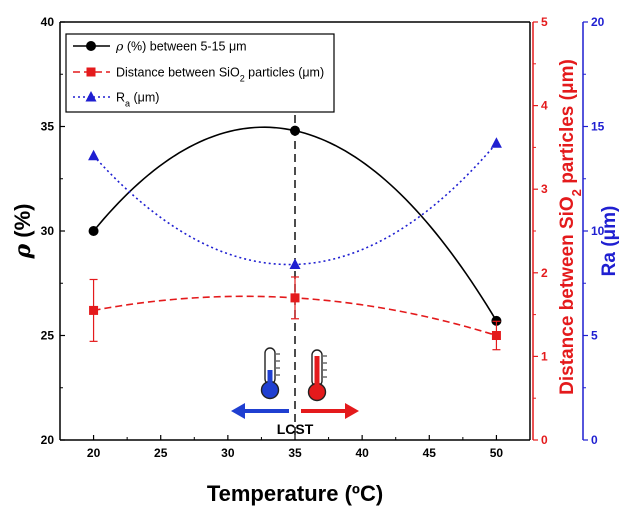 The image size is (624, 510). I want to click on ra-axis-title: Ra (μm), so click(609, 241).